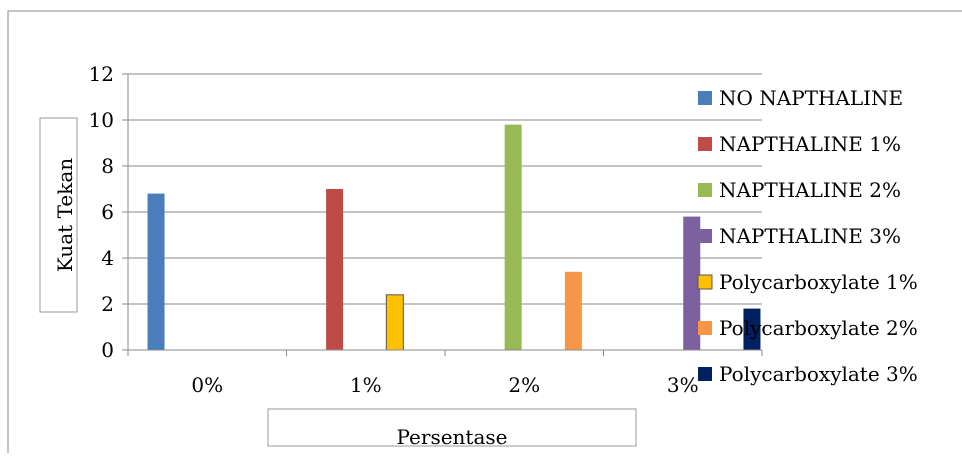  I want to click on y-tick-label: 4, so click(107, 258).